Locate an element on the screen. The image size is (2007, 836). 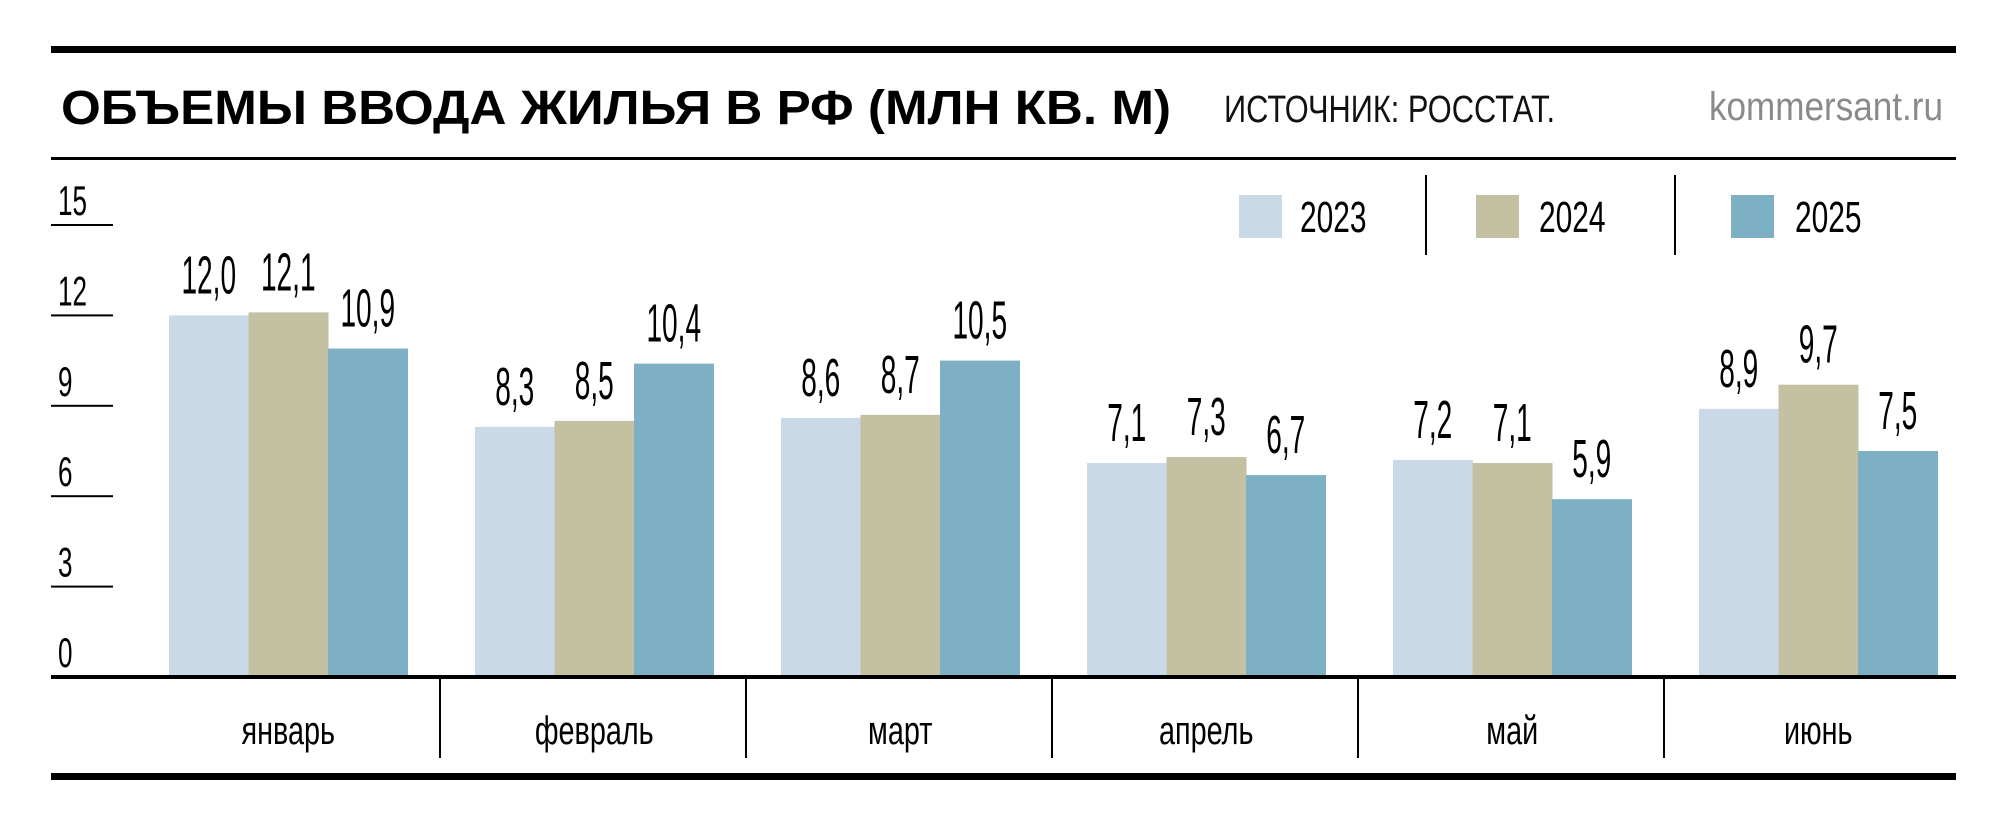
x-tick-label: январь is located at coordinates (288, 730).